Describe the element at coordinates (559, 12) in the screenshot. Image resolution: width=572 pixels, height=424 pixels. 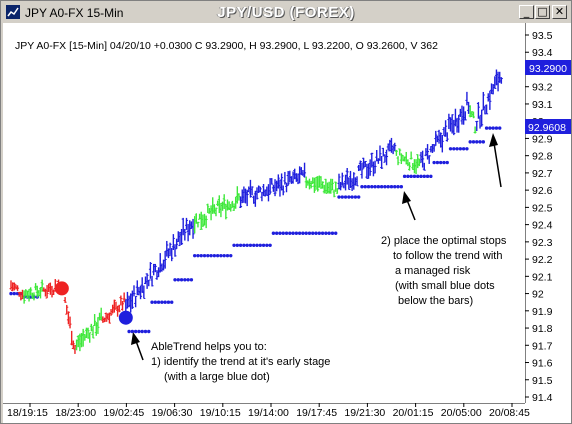
I see `close-button: ✕` at that location.